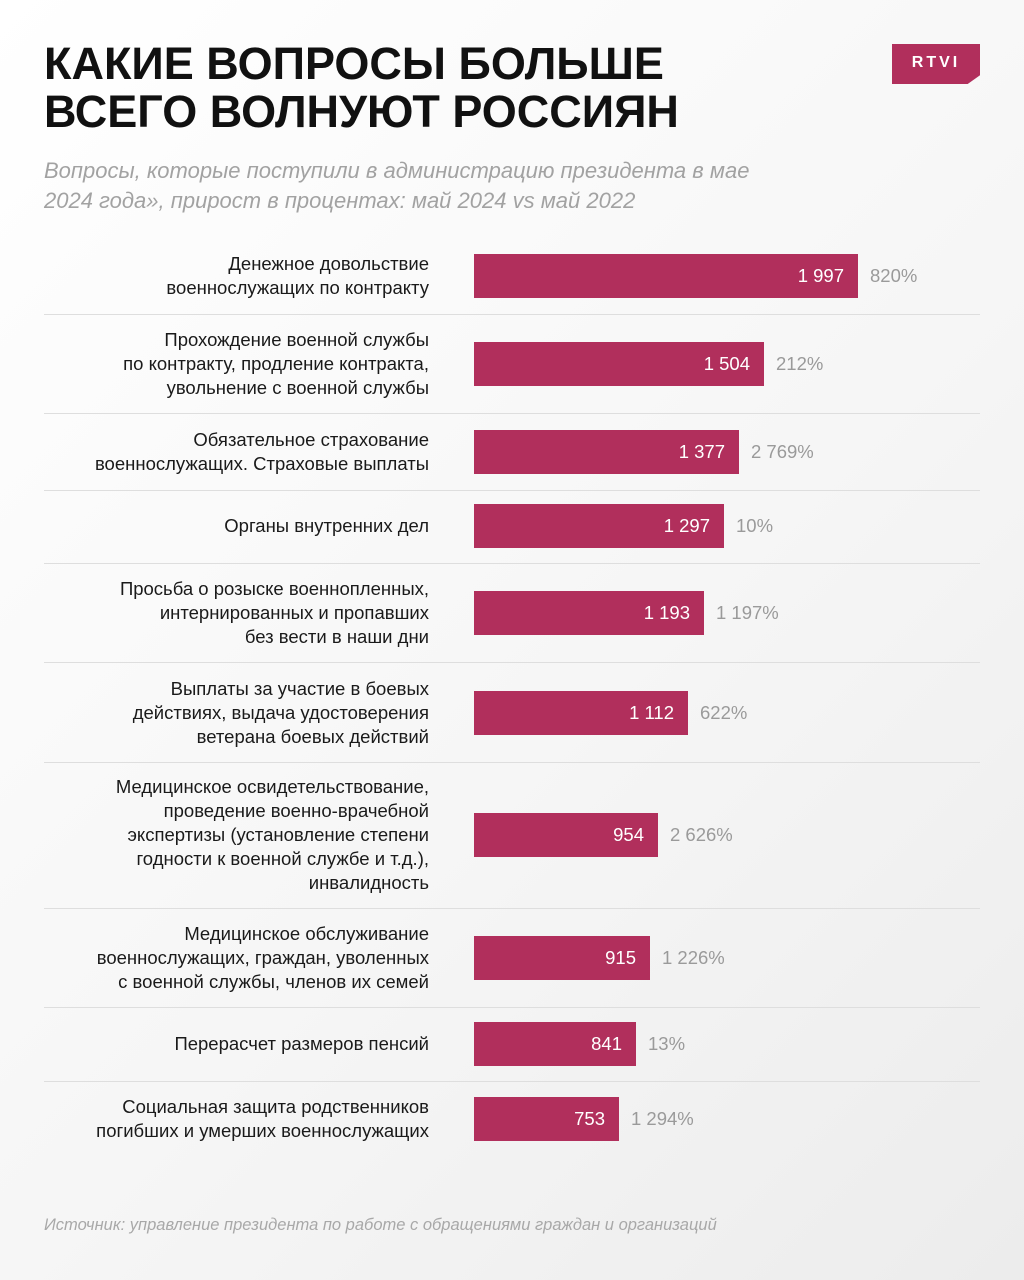 The width and height of the screenshot is (1024, 1280). I want to click on category-label-line: Органы внутренних дел, so click(326, 525).